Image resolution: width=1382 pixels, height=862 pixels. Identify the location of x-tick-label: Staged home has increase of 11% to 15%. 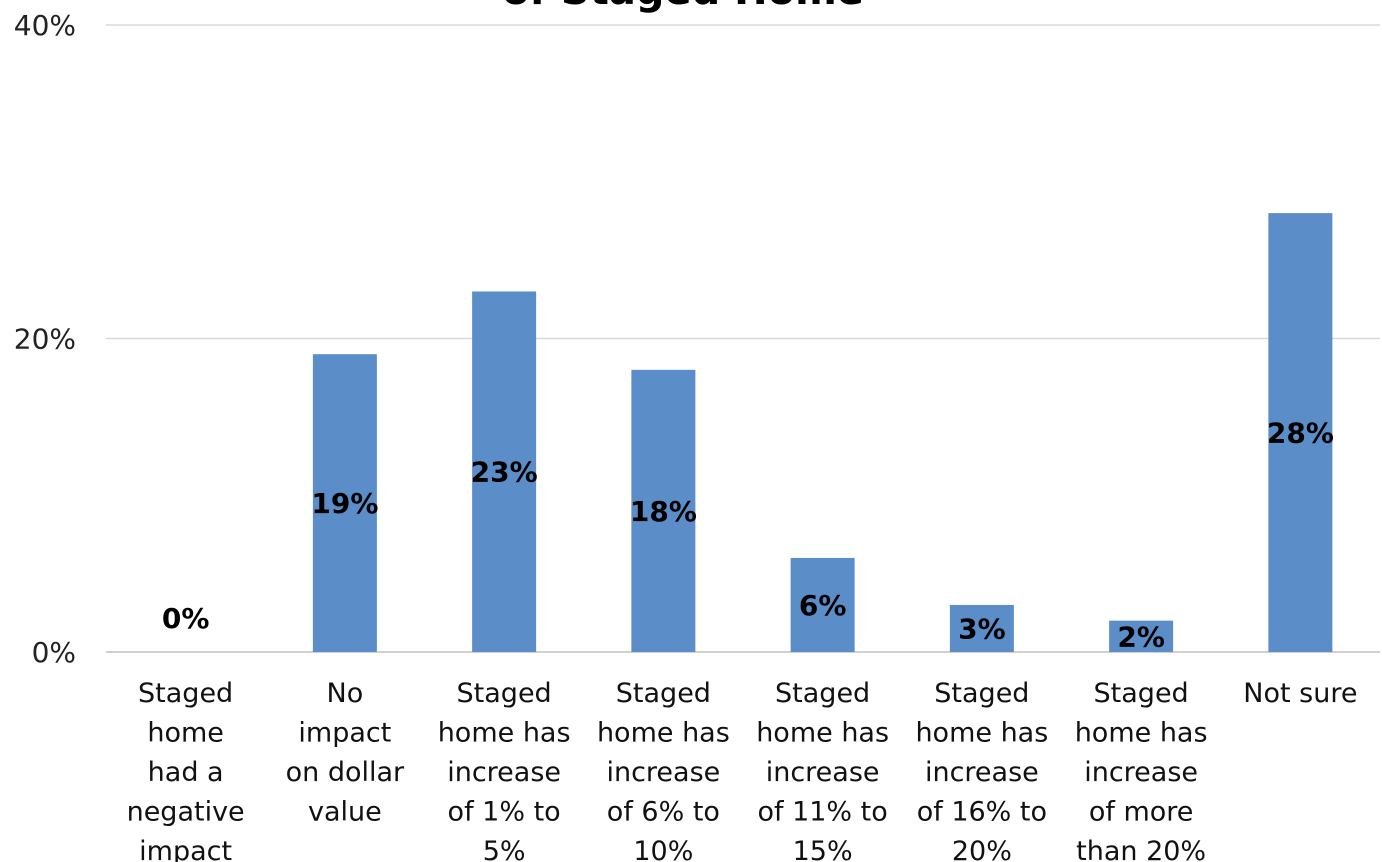
(822, 770).